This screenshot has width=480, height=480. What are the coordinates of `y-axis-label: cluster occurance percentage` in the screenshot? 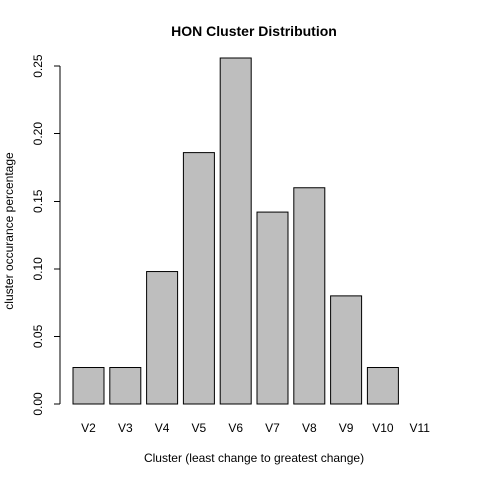 It's located at (9, 231).